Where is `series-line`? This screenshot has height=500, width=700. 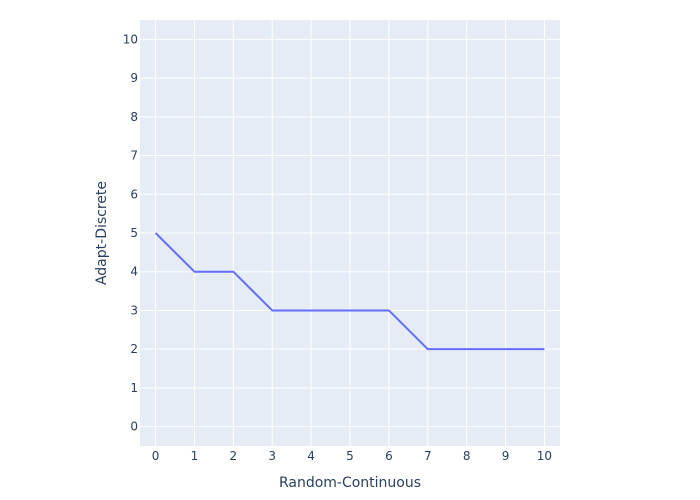
series-line is located at coordinates (349, 291).